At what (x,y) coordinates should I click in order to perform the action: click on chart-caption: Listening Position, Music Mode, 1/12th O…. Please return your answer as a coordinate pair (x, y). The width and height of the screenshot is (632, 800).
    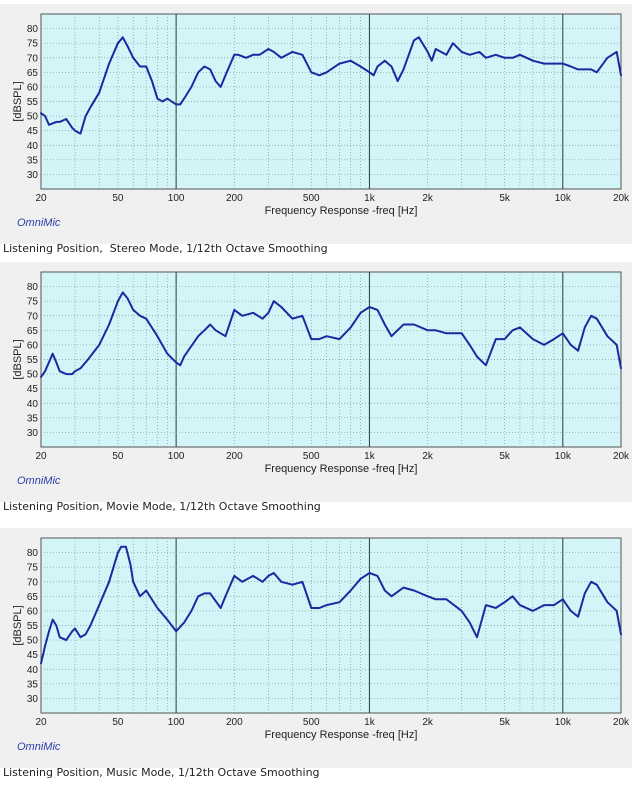
    Looking at the image, I should click on (161, 772).